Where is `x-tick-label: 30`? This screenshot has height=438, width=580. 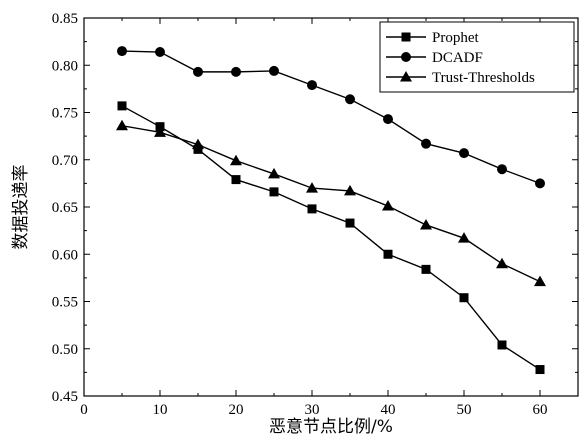
x-tick-label: 30 is located at coordinates (312, 410).